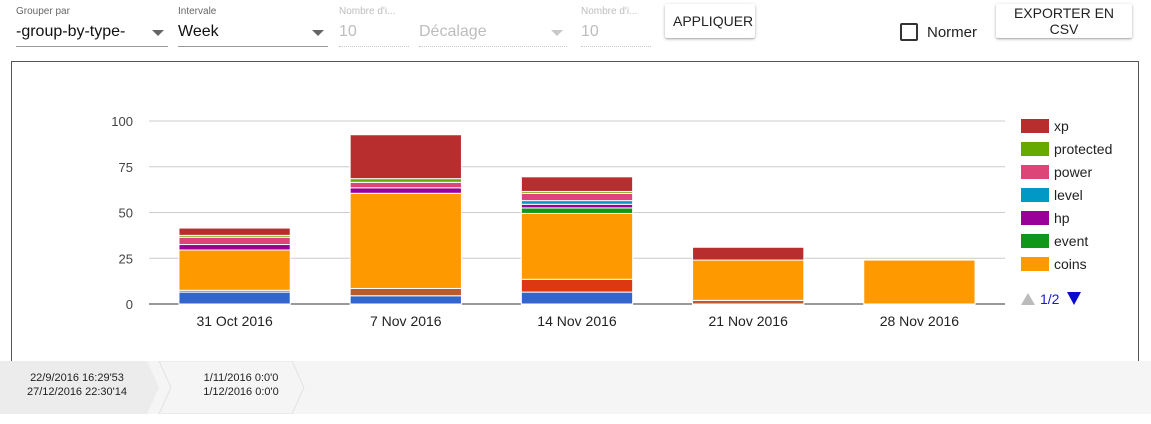  Describe the element at coordinates (1061, 126) in the screenshot. I see `legend-label: xp` at that location.